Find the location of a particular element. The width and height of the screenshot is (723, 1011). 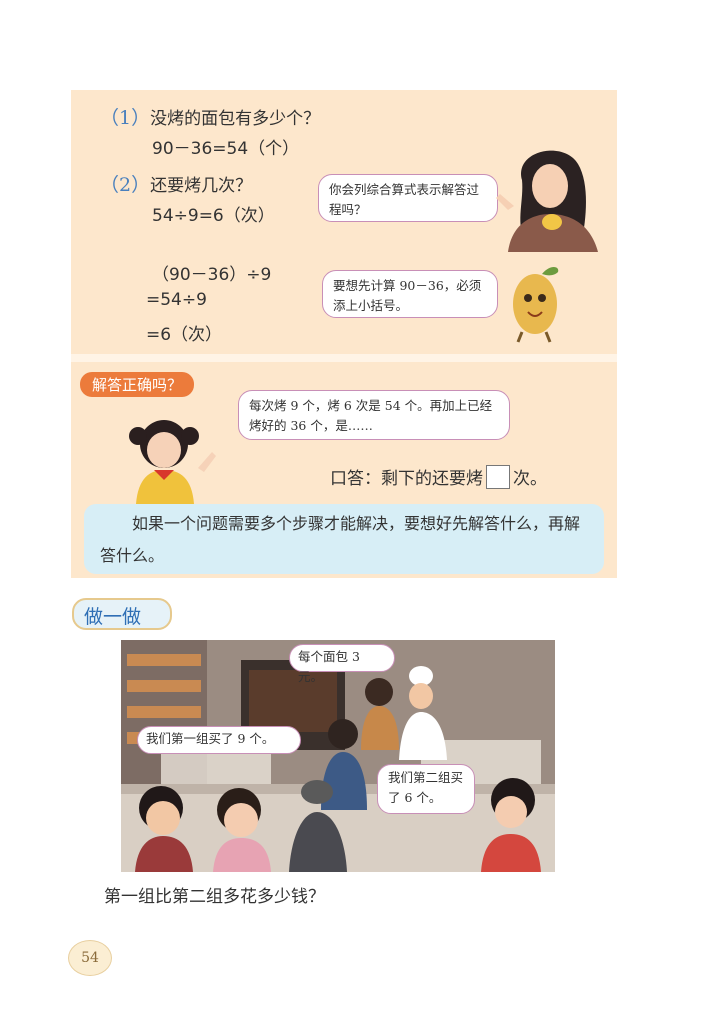

teacher-speech-text: 你会列综合算式表示解答过程吗？ is located at coordinates (404, 199).